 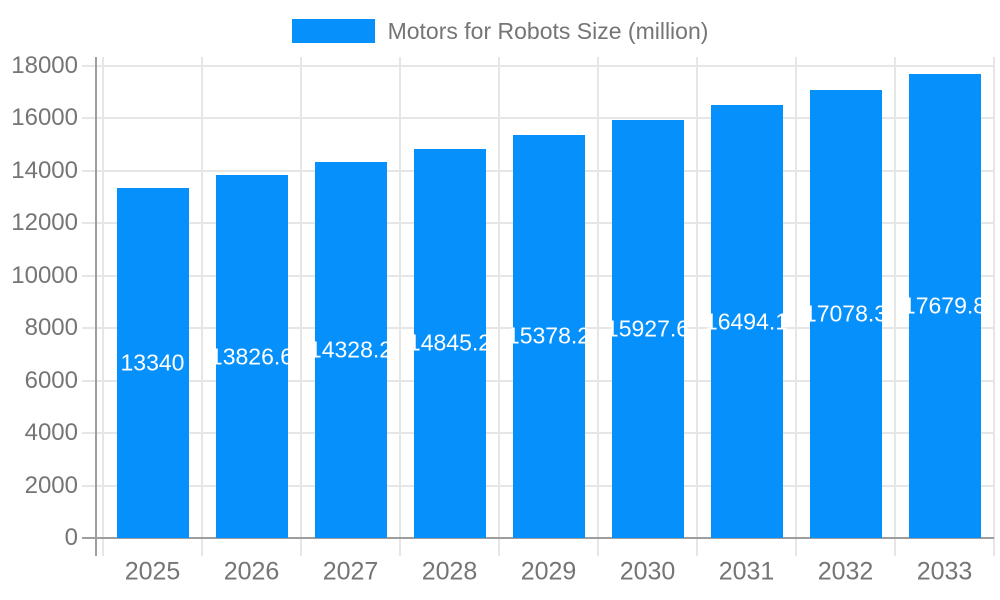 I want to click on bar-value-label: 16494.1, so click(x=746, y=321).